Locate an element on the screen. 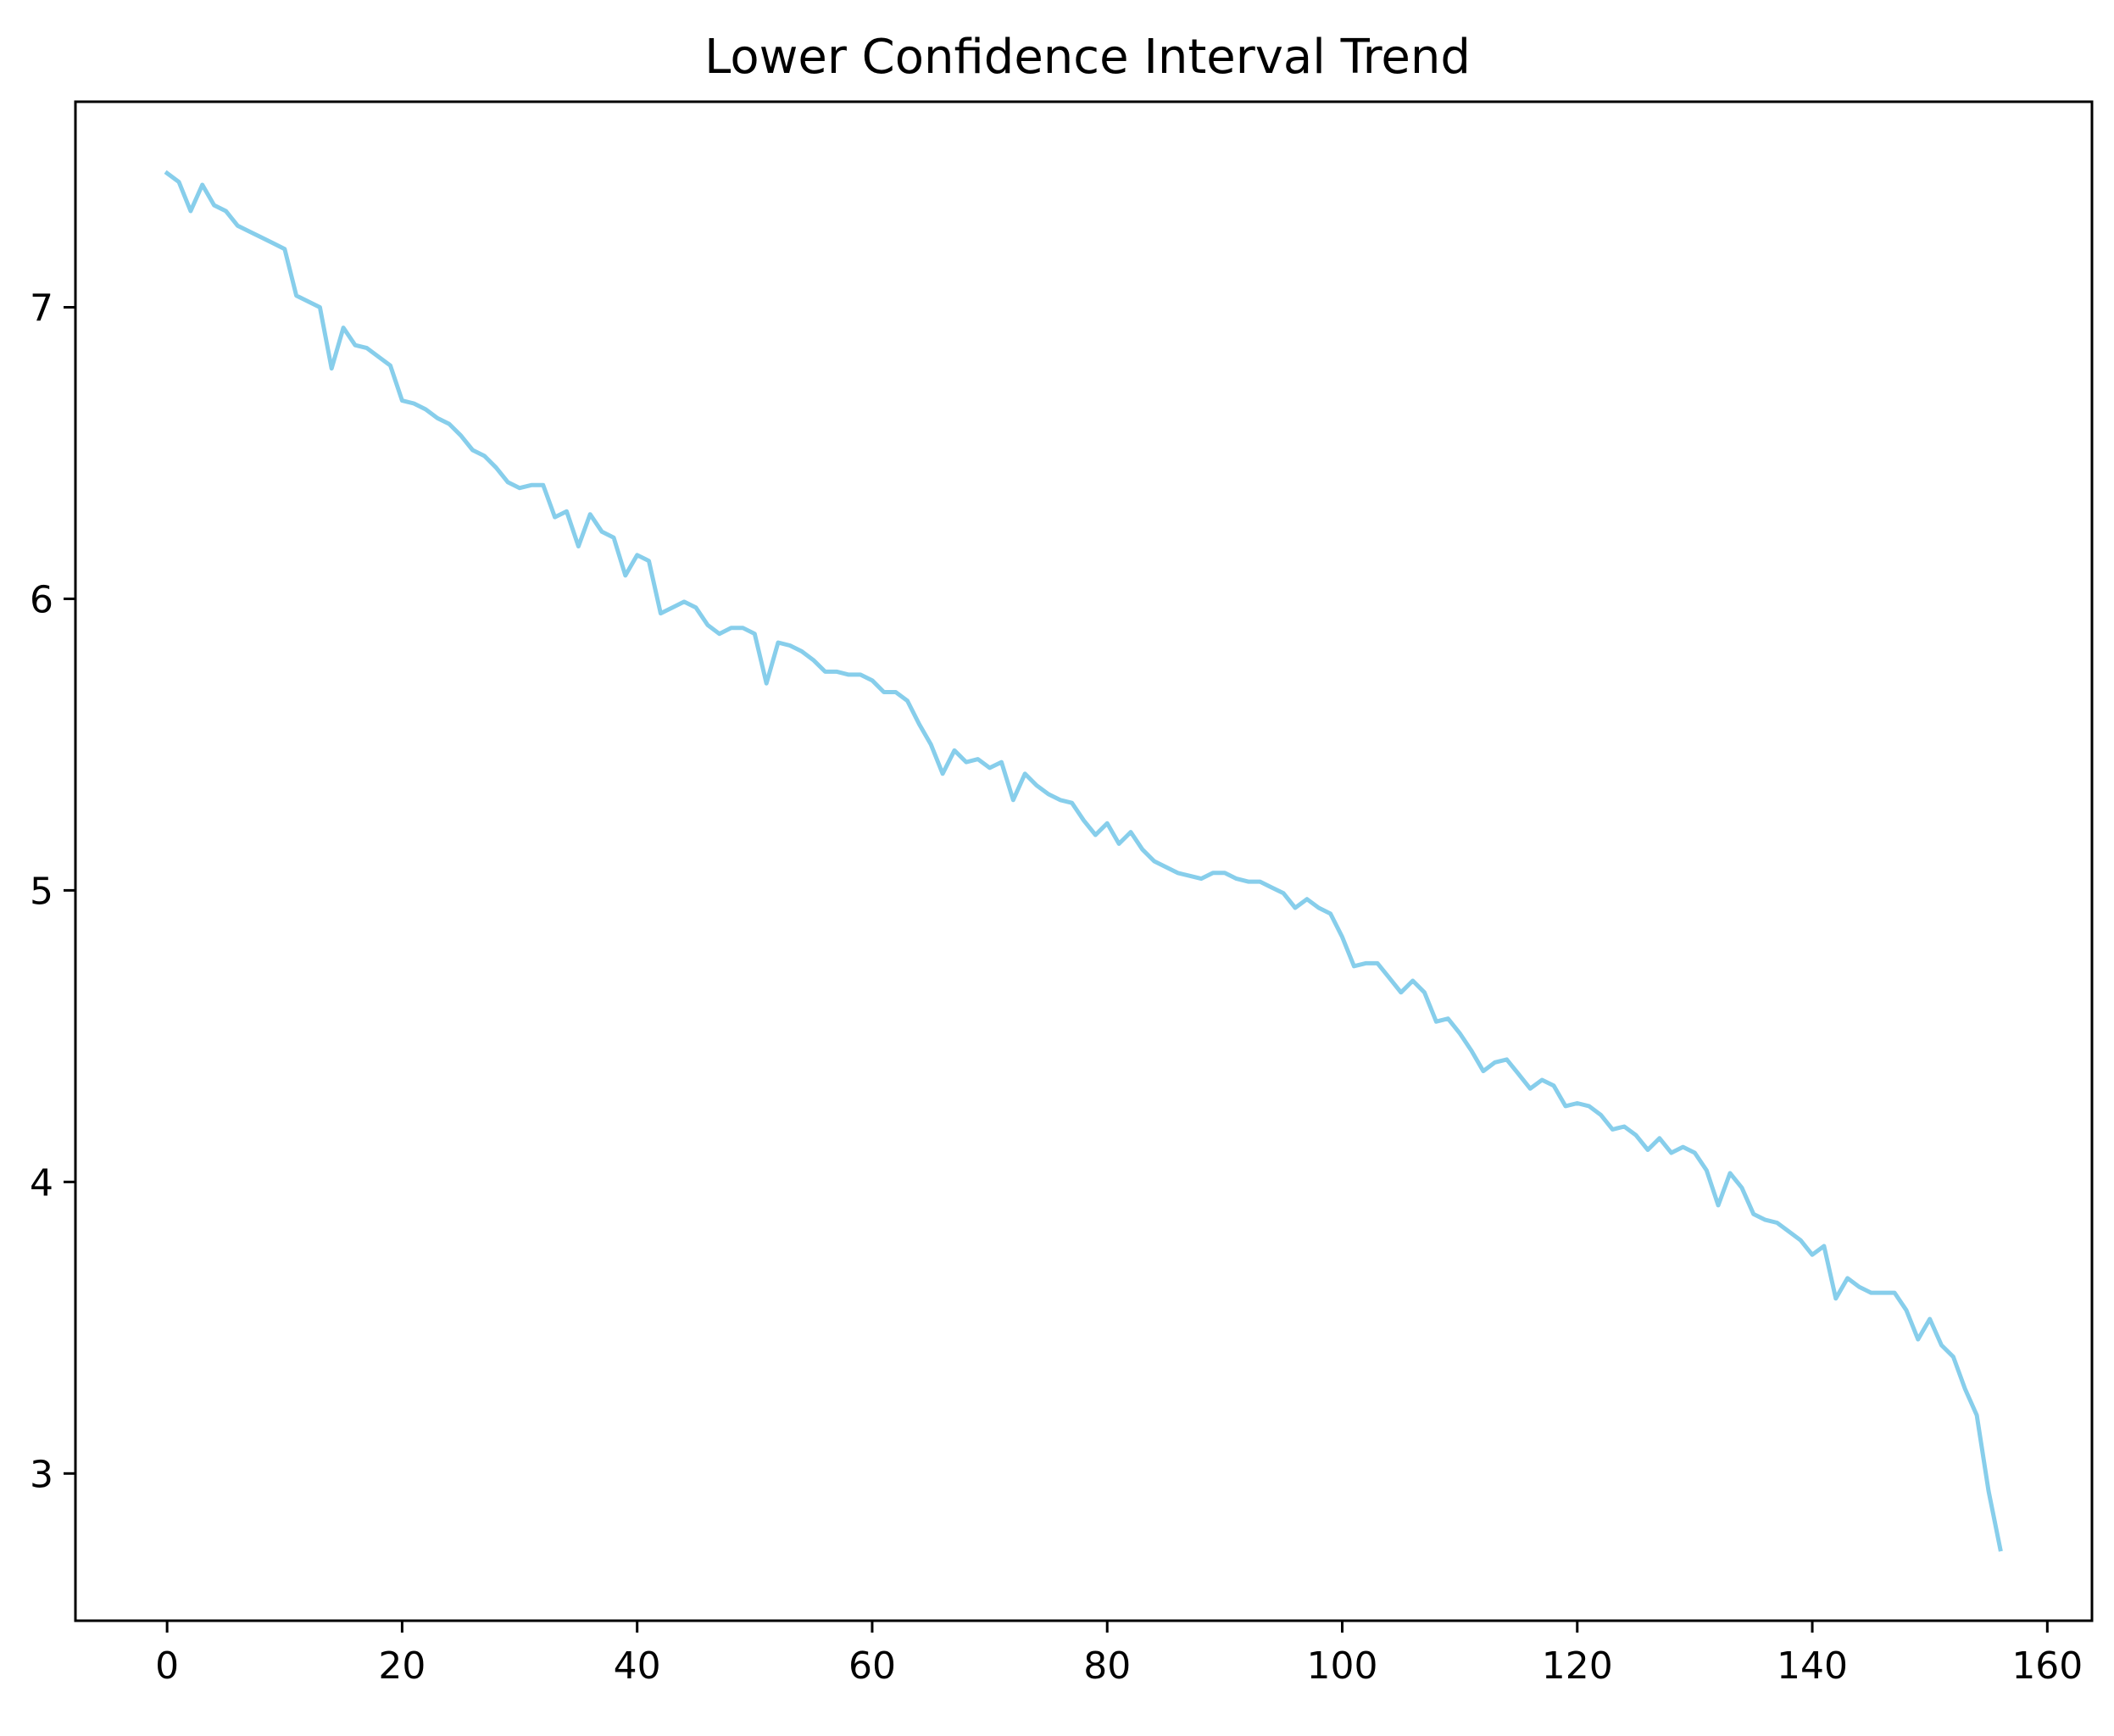 The width and height of the screenshot is (2114, 1736). y-tick-label: 3 is located at coordinates (41, 1474).